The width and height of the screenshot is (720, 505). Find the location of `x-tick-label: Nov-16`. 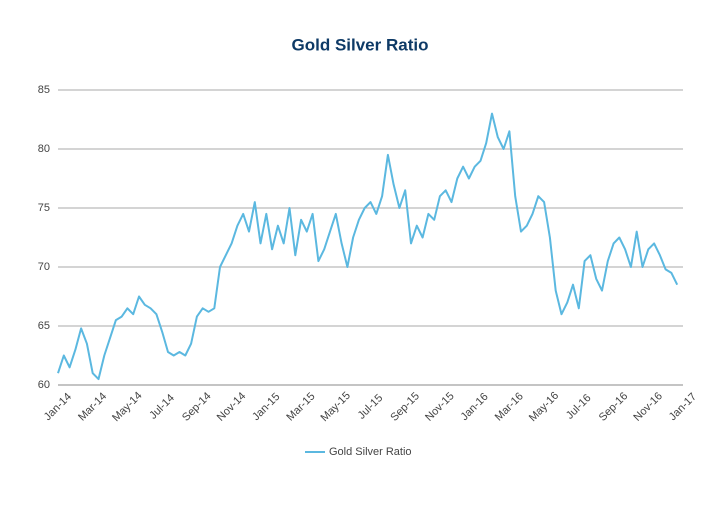

x-tick-label: Nov-16 is located at coordinates (648, 407).